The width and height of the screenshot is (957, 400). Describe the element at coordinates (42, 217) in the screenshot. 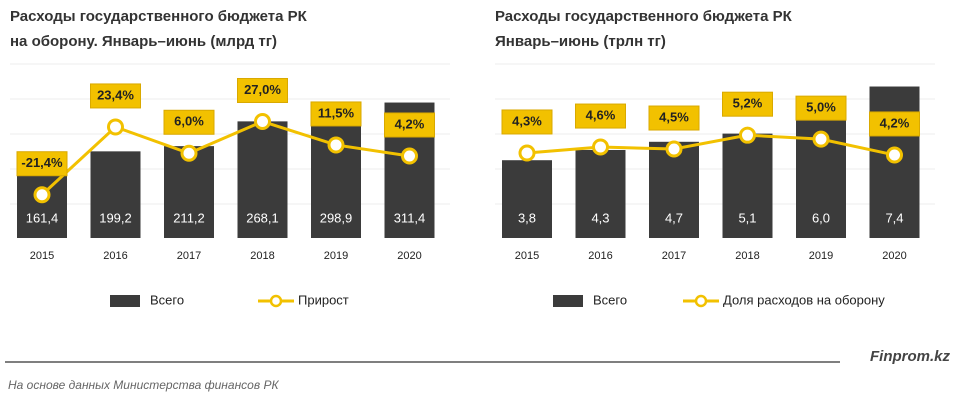

I see `bar-value-label: 161,4` at that location.